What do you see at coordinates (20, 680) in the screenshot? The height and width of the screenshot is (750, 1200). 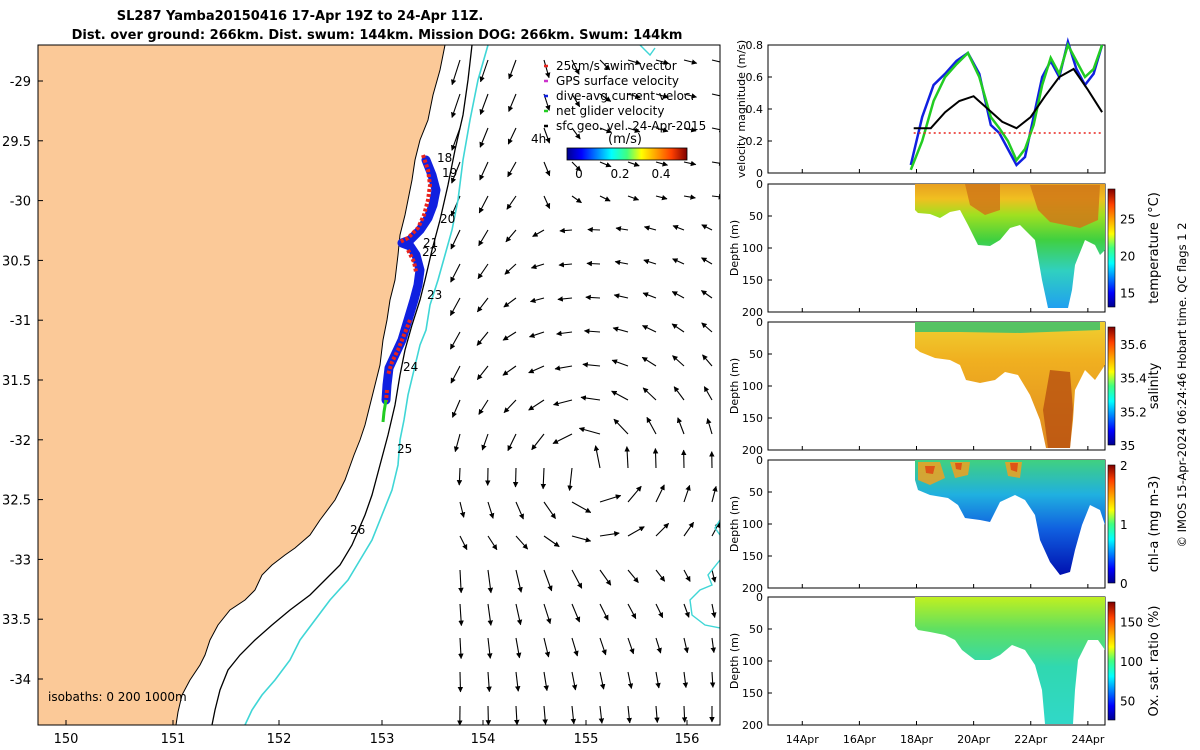 I see `map-y-tick-label: -34` at bounding box center [20, 680].